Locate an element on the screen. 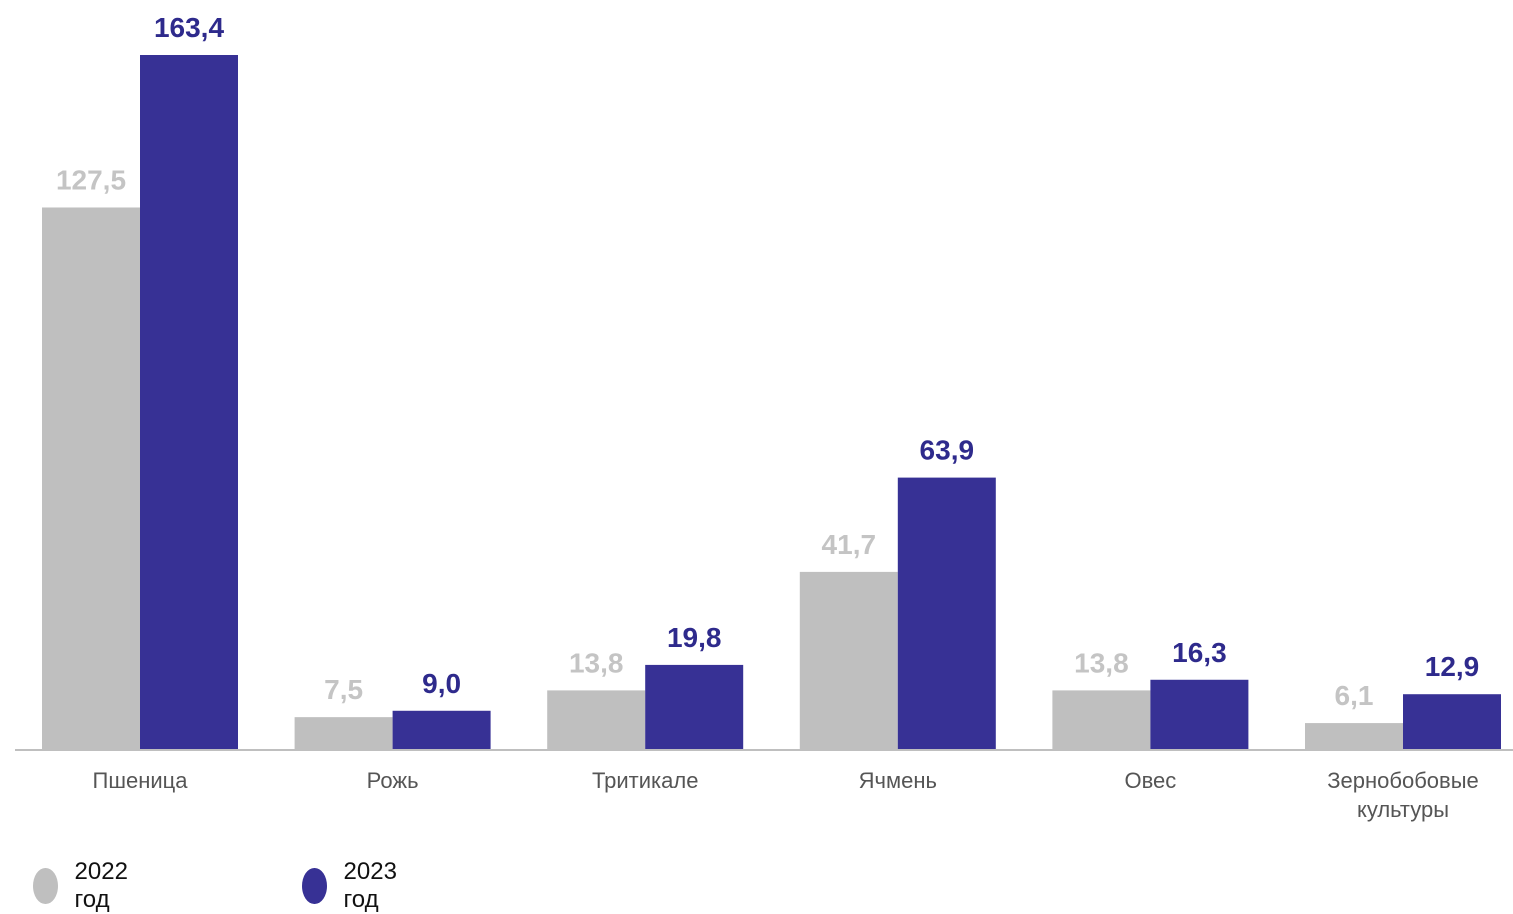 Image resolution: width=1513 pixels, height=914 pixels. value-label-2022-год-3: 41,7 is located at coordinates (849, 544).